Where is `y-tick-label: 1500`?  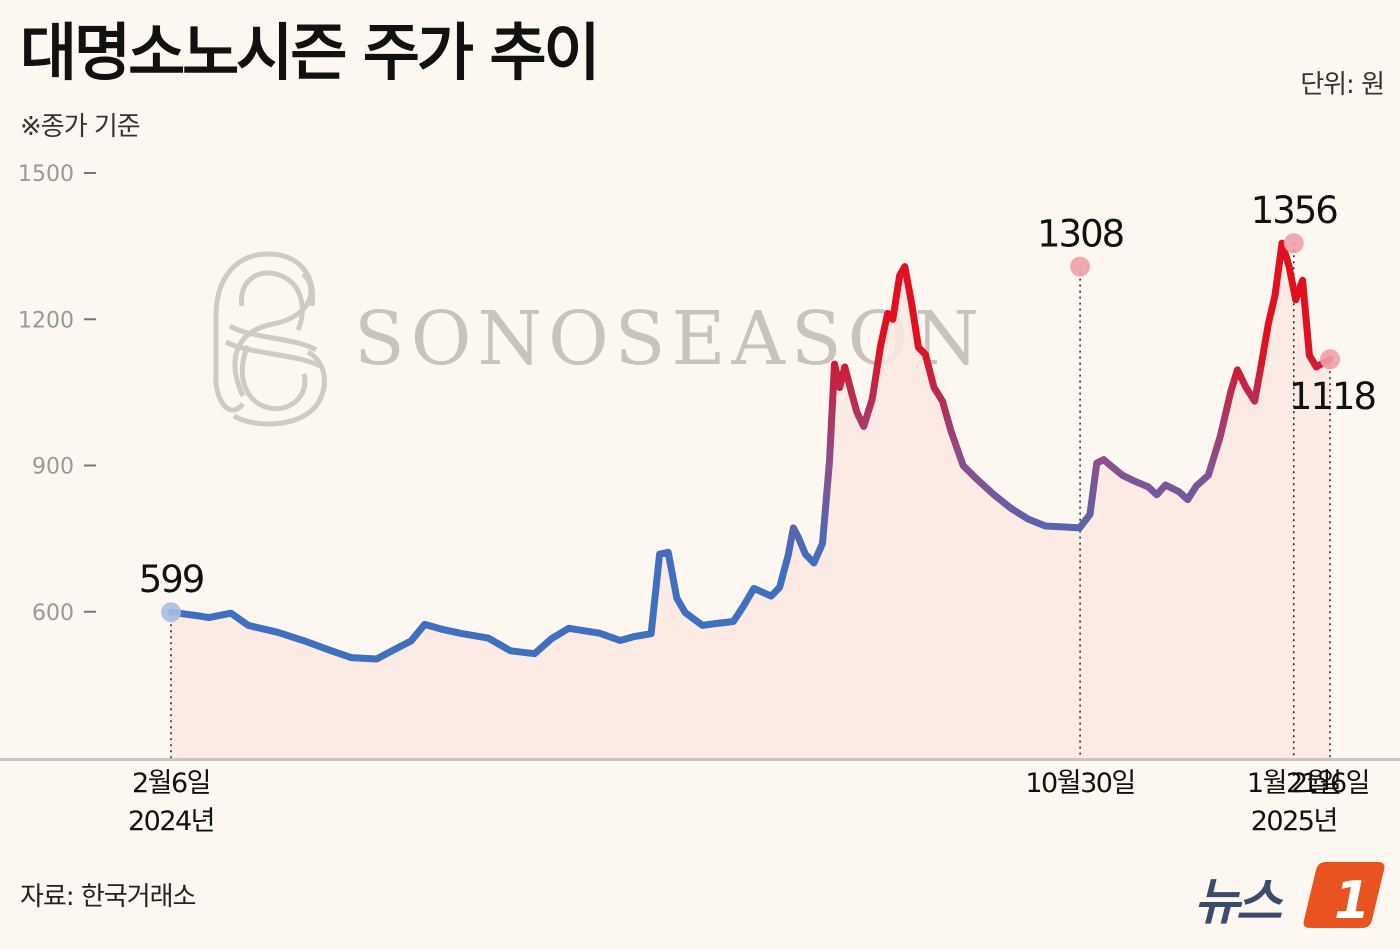
y-tick-label: 1500 is located at coordinates (46, 174).